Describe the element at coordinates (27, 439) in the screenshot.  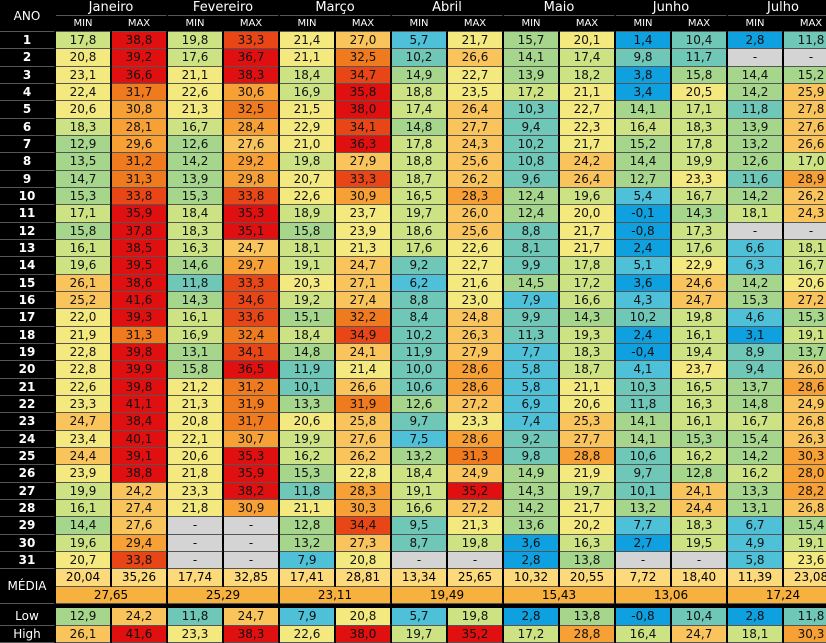
I see `day-label: 24` at that location.